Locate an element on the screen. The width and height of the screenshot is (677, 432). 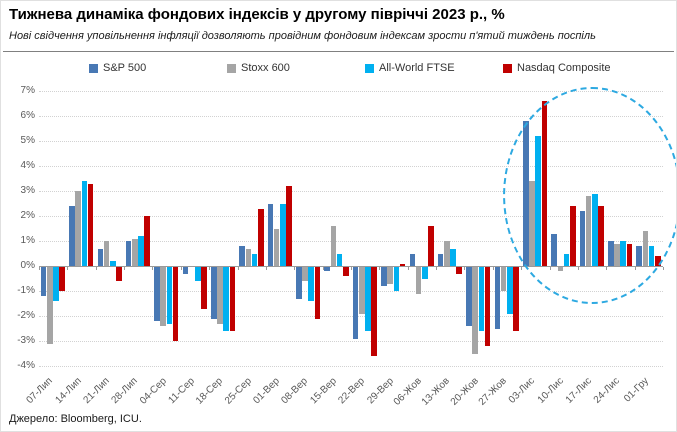
legend-item: Nasdaq Composite is located at coordinates (572, 68).